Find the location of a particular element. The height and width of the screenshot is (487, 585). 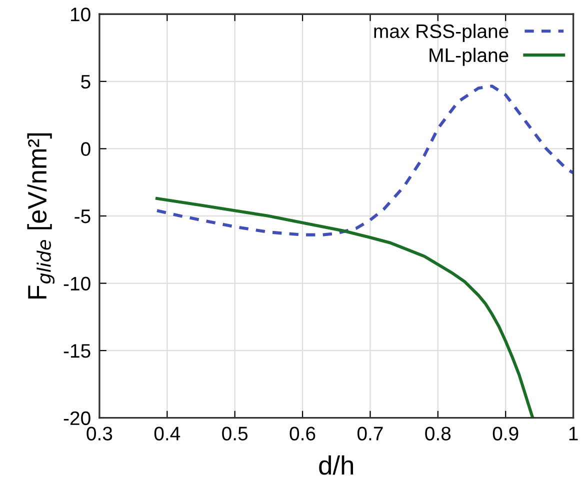

y-axis-title: F$_{glide}$ [eV/nm²] is located at coordinates (41, 216).